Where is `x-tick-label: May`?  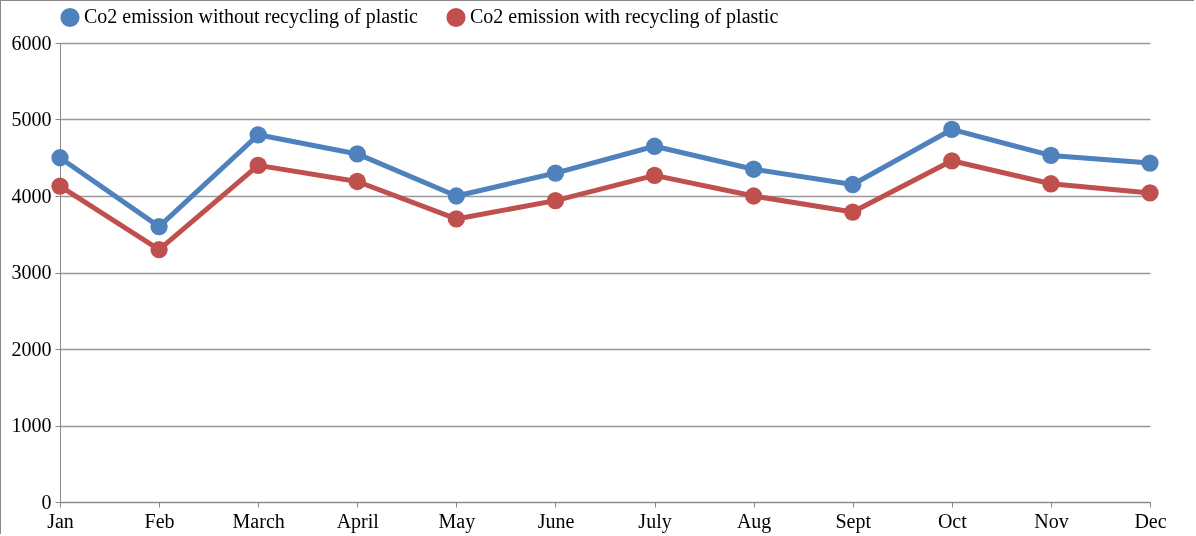 x-tick-label: May is located at coordinates (457, 521).